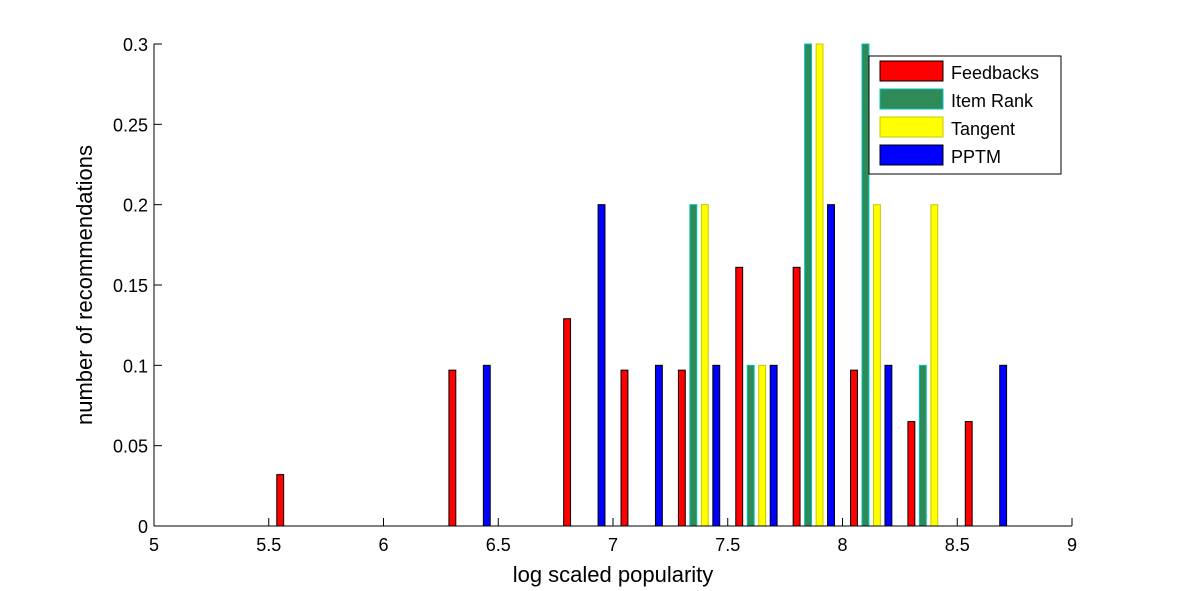  I want to click on x-tick-label: 8.5, so click(957, 545).